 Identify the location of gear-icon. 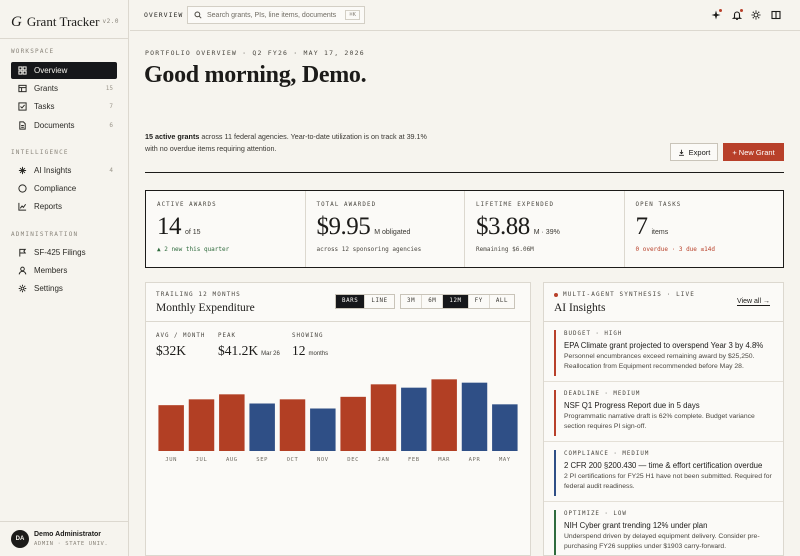
(22, 289).